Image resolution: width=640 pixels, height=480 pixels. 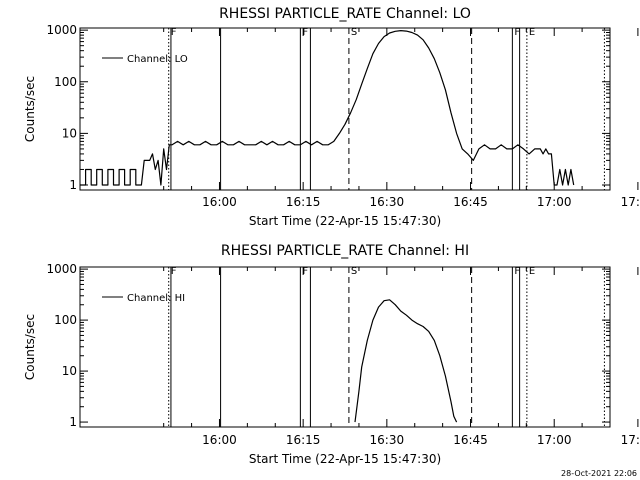 What do you see at coordinates (157, 59) in the screenshot?
I see `legend-label: Channel: LO` at bounding box center [157, 59].